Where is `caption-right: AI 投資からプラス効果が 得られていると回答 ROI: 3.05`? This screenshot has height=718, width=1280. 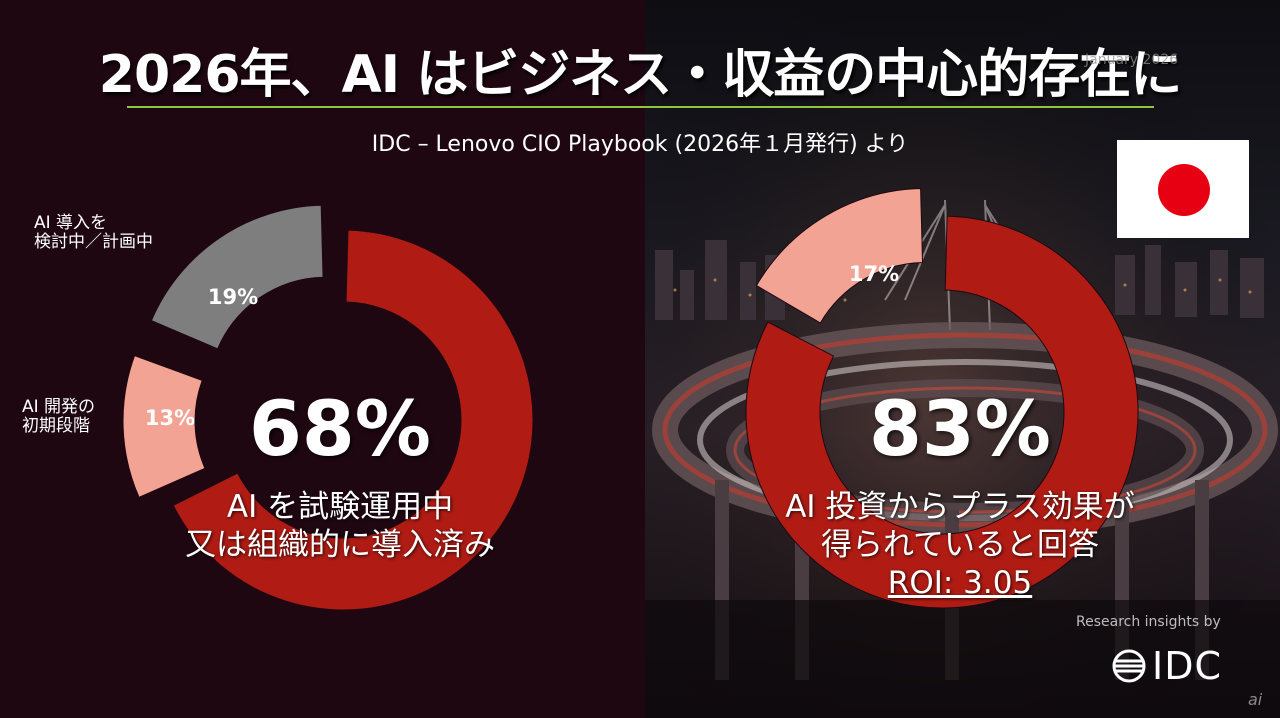
caption-right: AI 投資からプラス効果が 得られていると回答 ROI: 3.05 is located at coordinates (960, 545).